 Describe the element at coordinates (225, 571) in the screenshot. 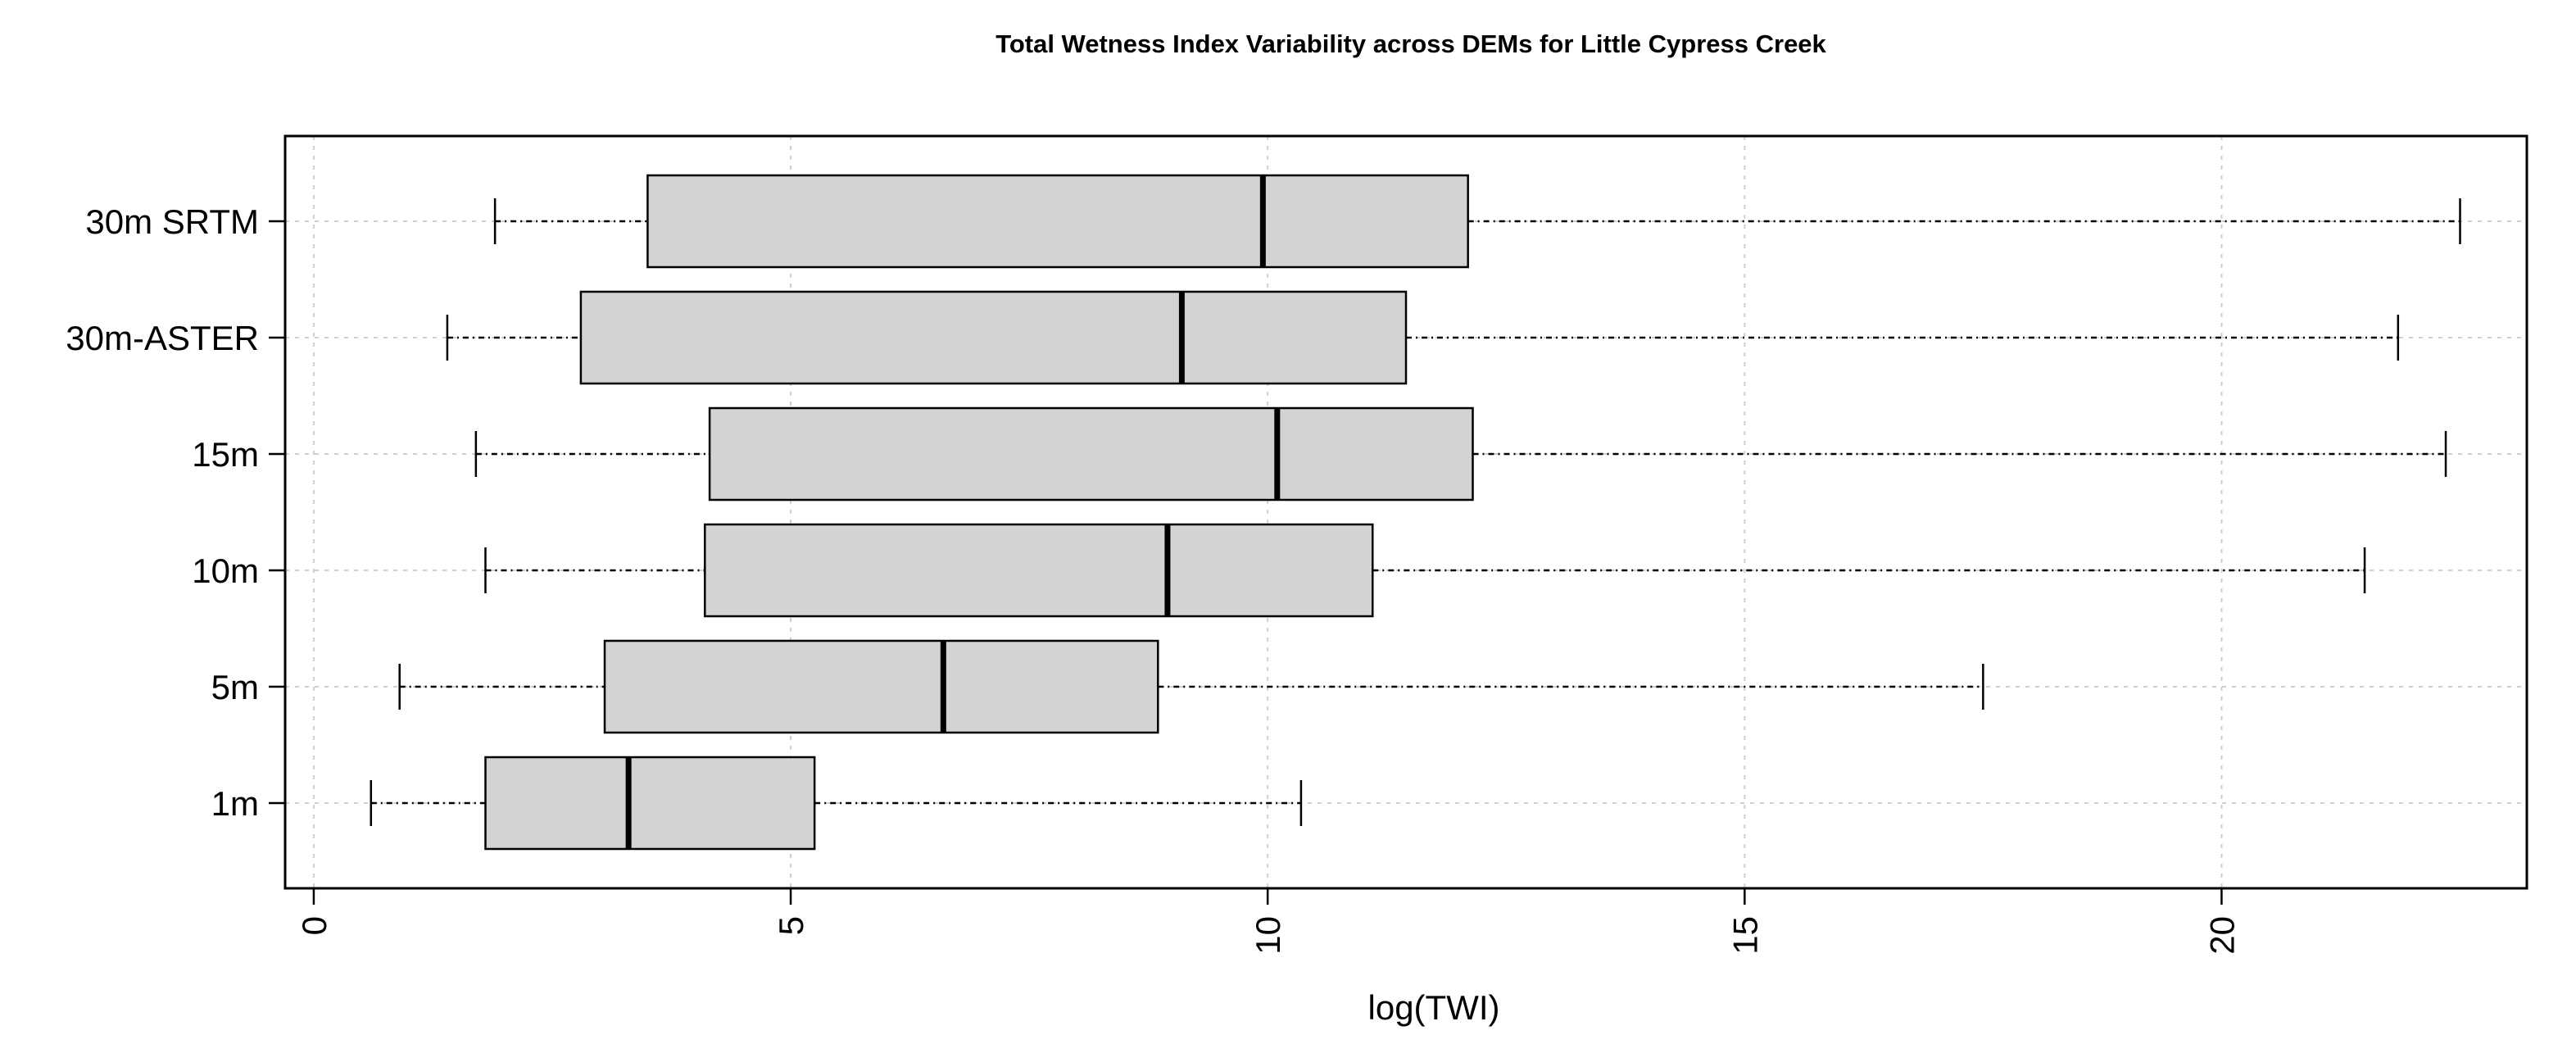

I see `y-tick-label: 10m` at that location.